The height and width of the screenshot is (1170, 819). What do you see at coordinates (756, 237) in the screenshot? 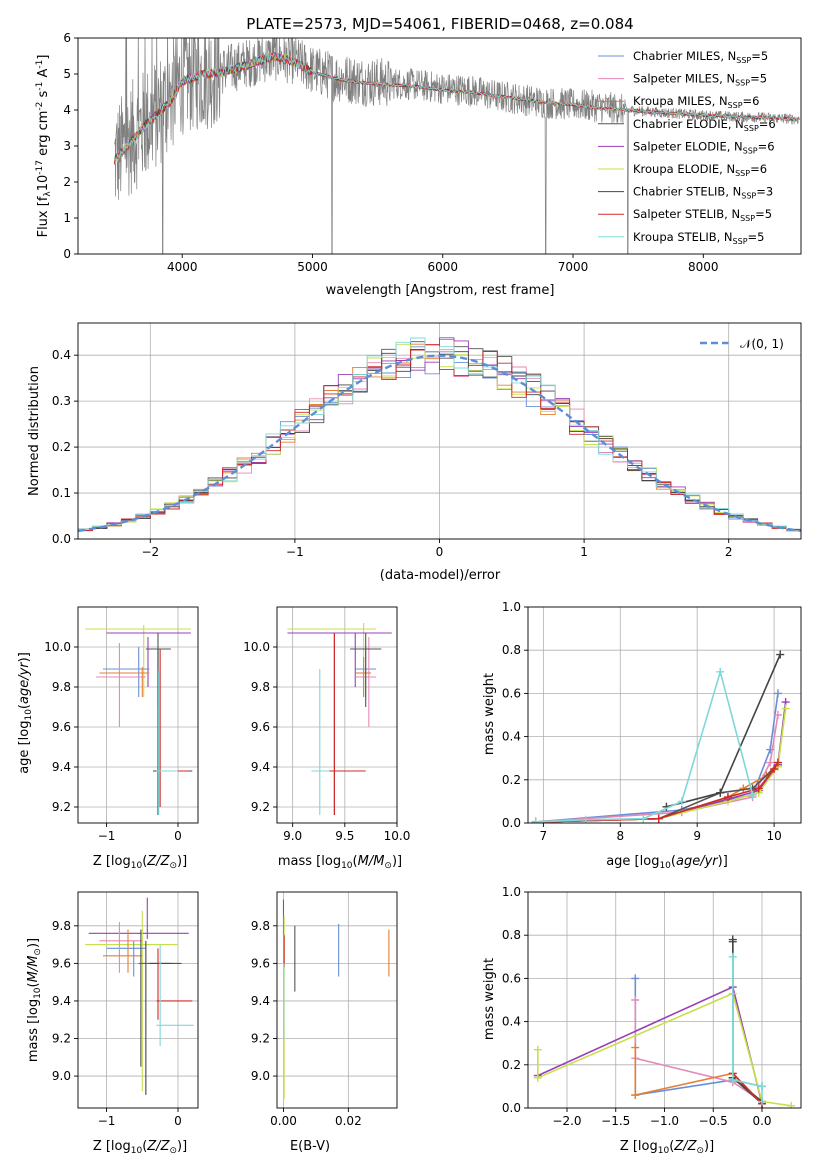
I see `legend-val: =5` at bounding box center [756, 237].